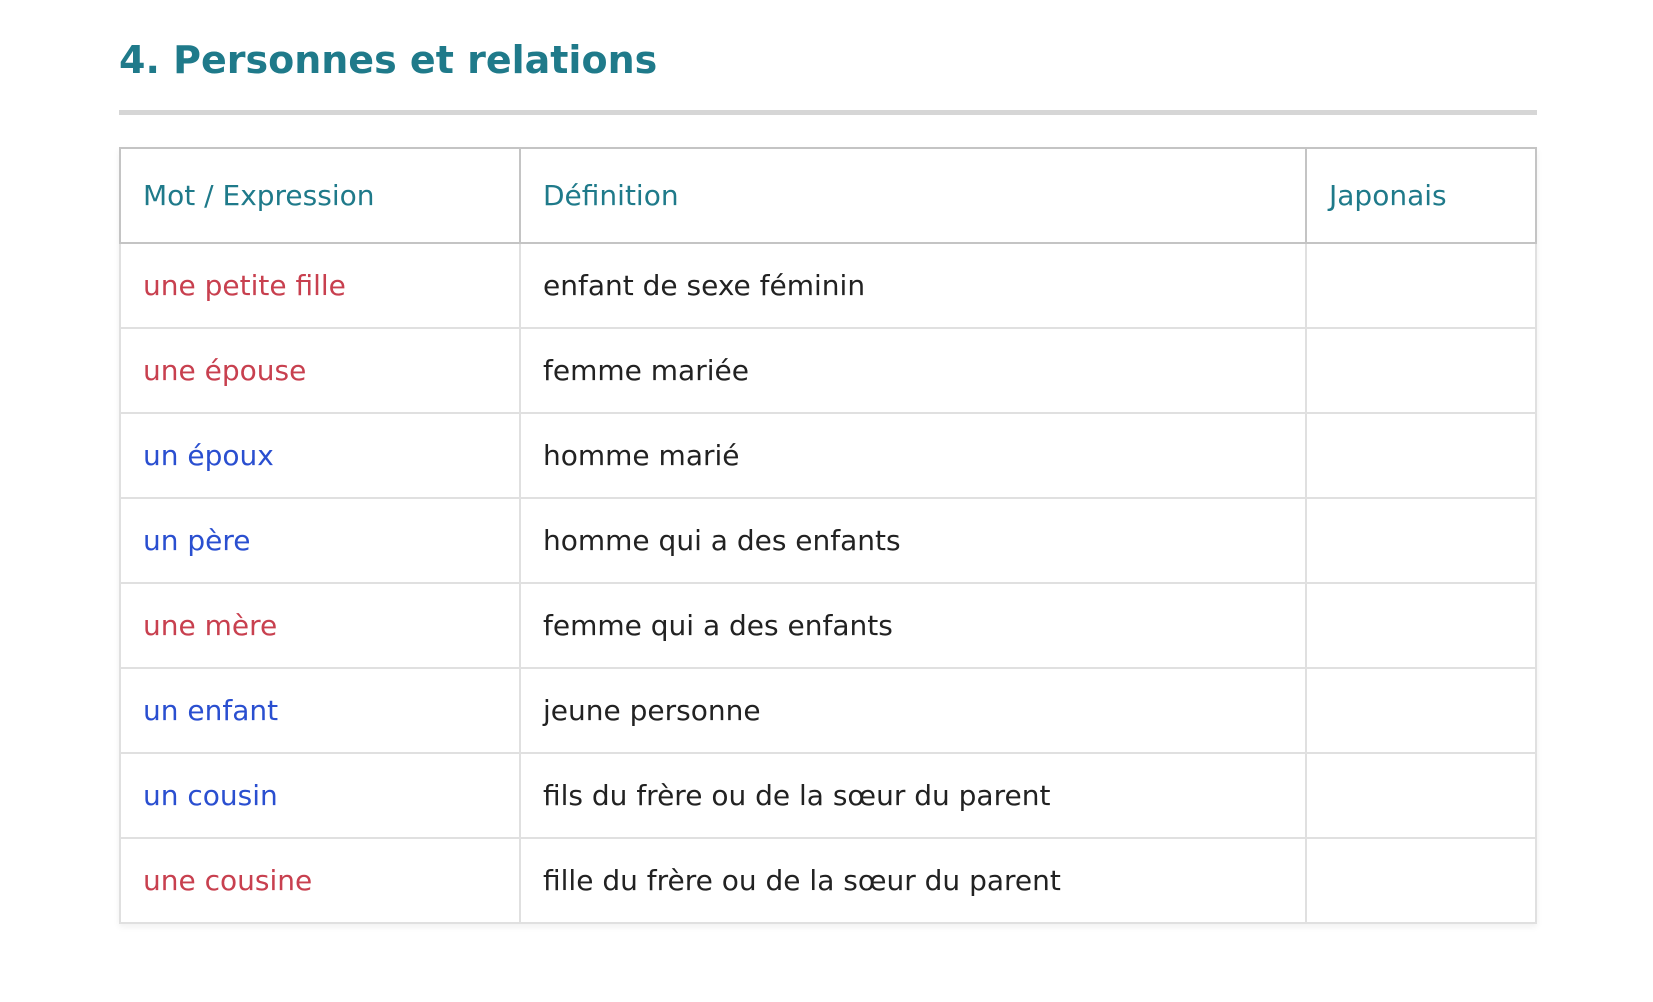 Image resolution: width=1653 pixels, height=1002 pixels. I want to click on definition-cell: fils du frère ou de la sœur du parent, so click(913, 795).